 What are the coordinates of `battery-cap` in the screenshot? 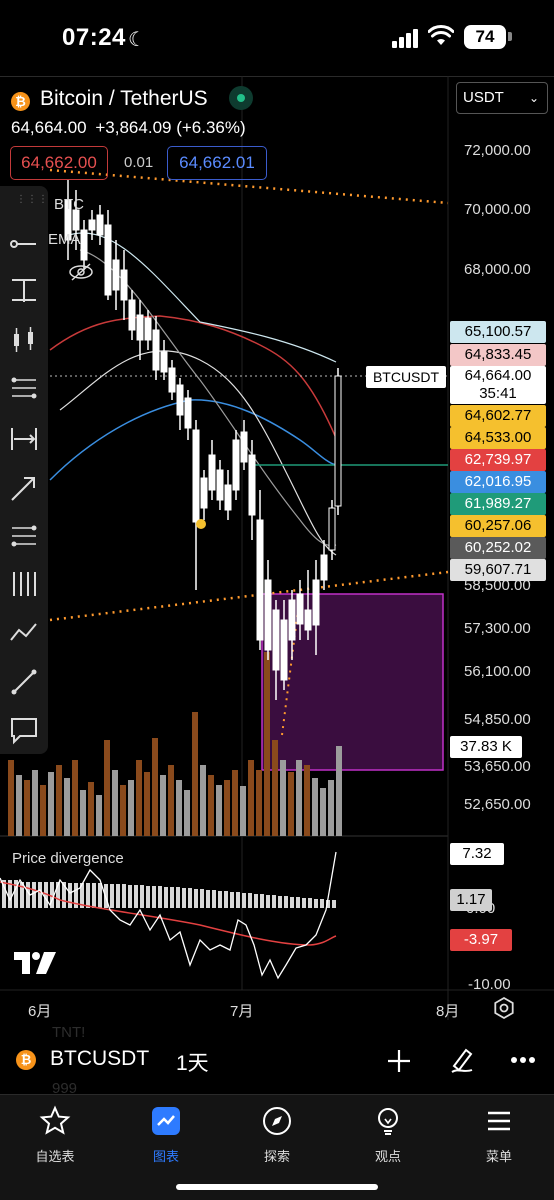 It's located at (510, 36).